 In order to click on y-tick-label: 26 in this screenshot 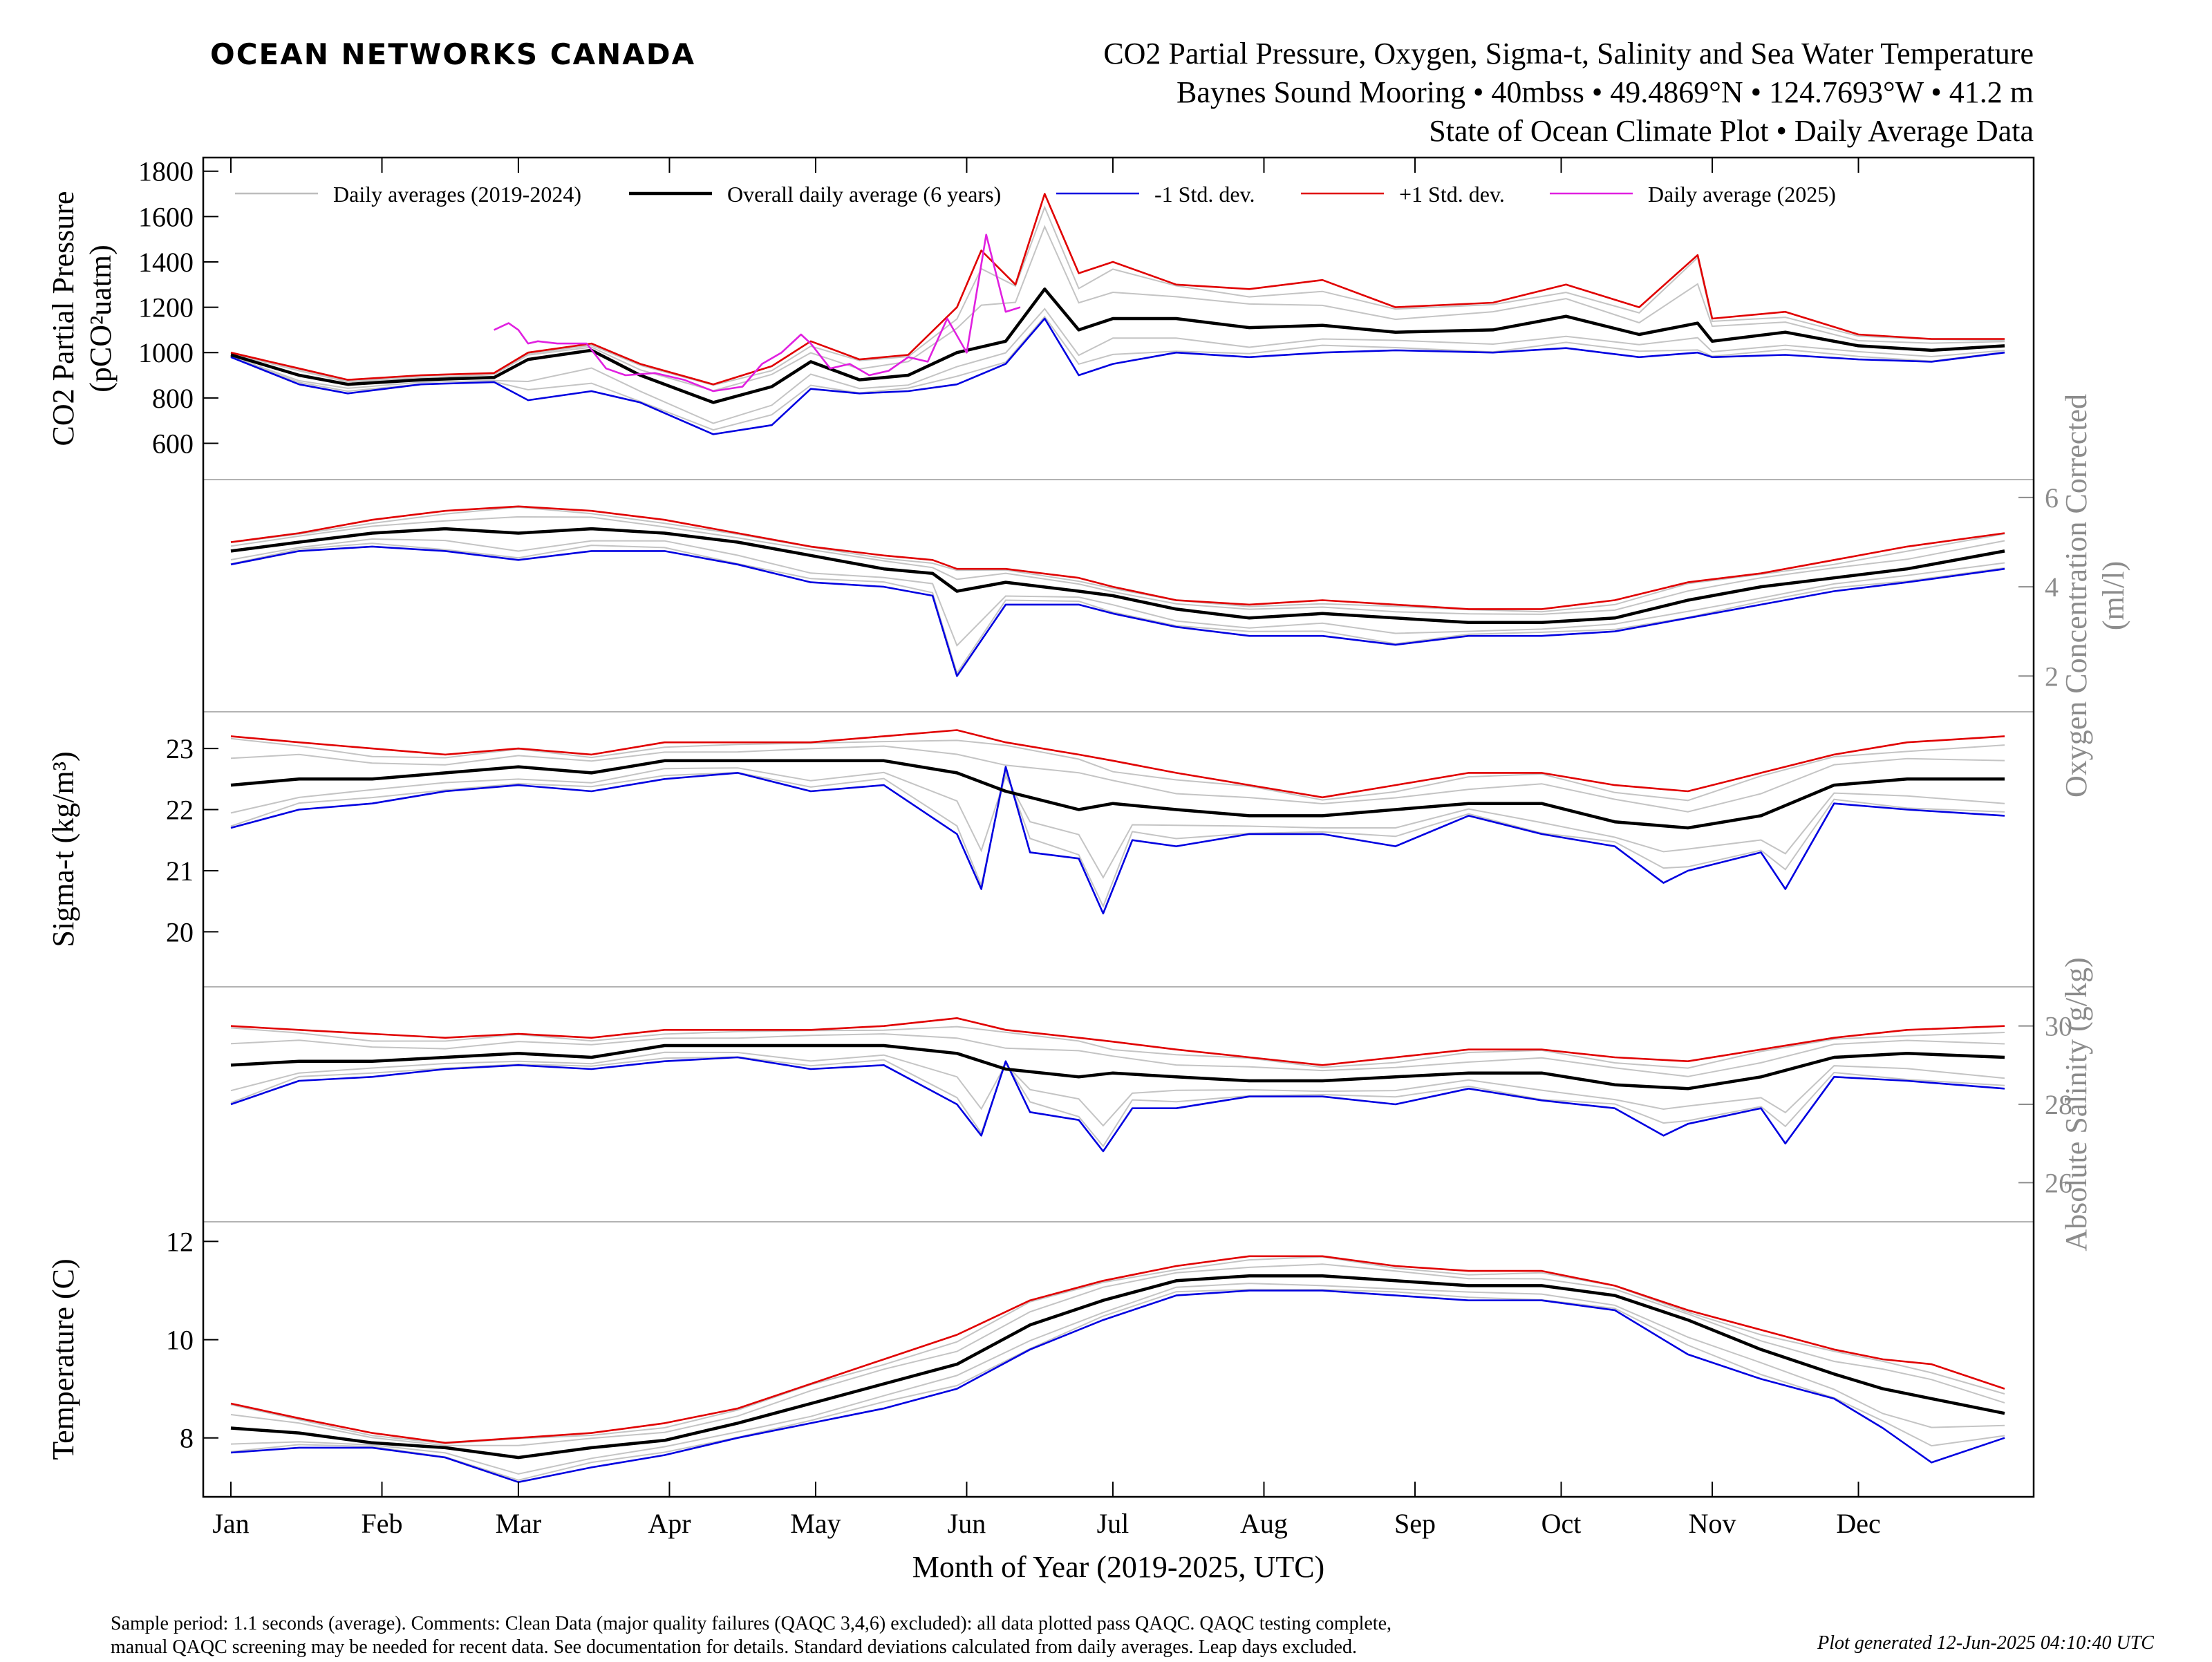, I will do `click(2058, 1182)`.